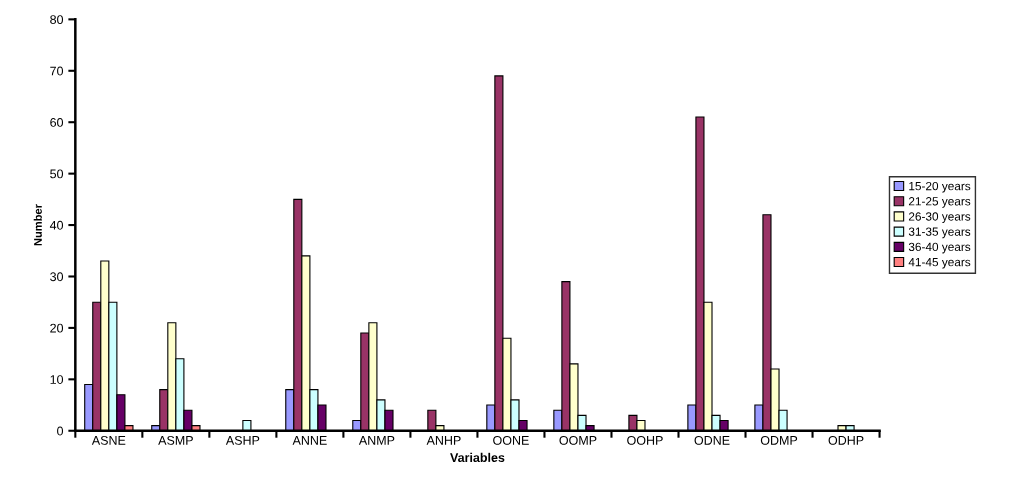 This screenshot has height=484, width=1018. I want to click on legend-label: 21-25 years, so click(939, 202).